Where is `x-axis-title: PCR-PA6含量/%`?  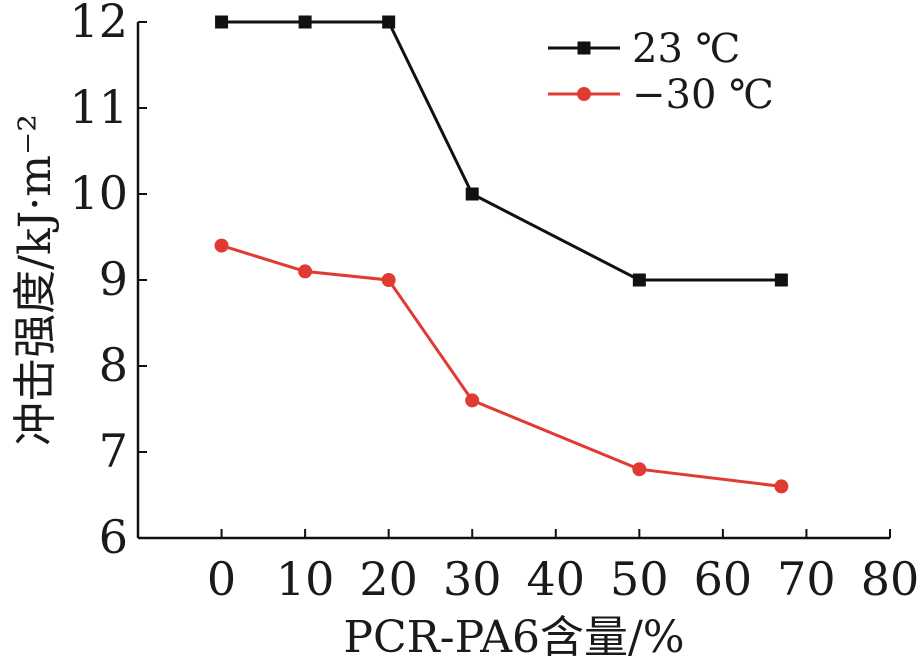 x-axis-title: PCR-PA6含量/% is located at coordinates (513, 637).